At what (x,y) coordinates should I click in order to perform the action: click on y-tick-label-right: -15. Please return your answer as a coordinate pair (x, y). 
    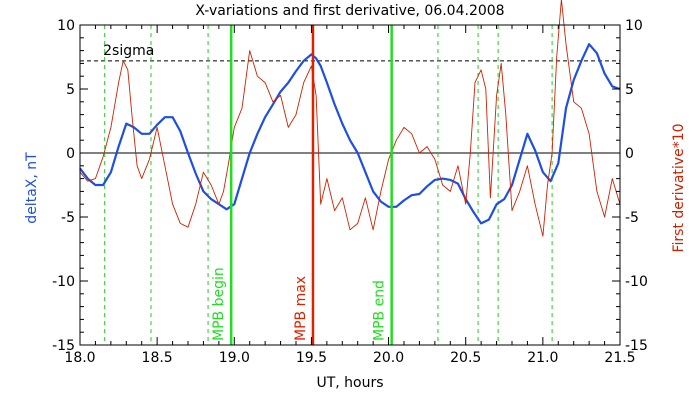
    Looking at the image, I should click on (636, 346).